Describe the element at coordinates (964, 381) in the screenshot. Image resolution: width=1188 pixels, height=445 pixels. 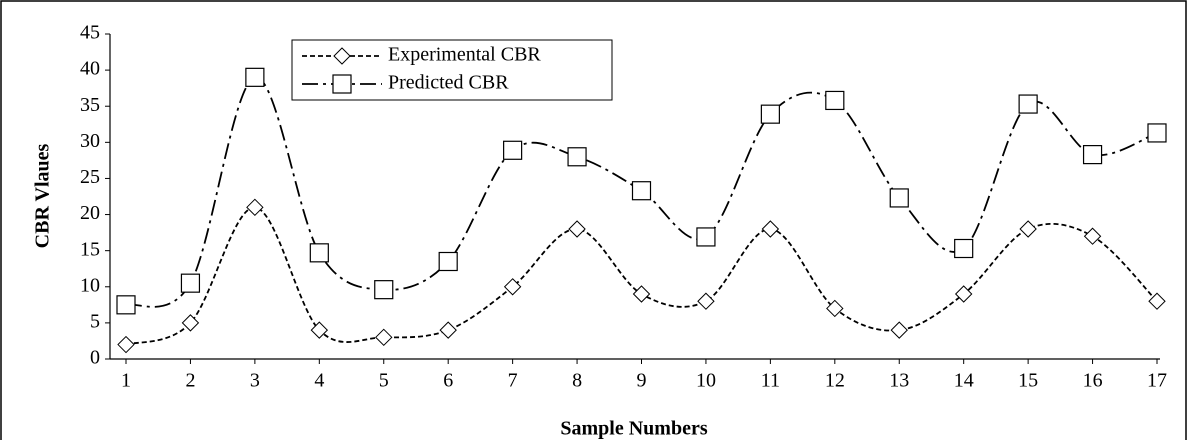
I see `x-tick-label: 14` at that location.